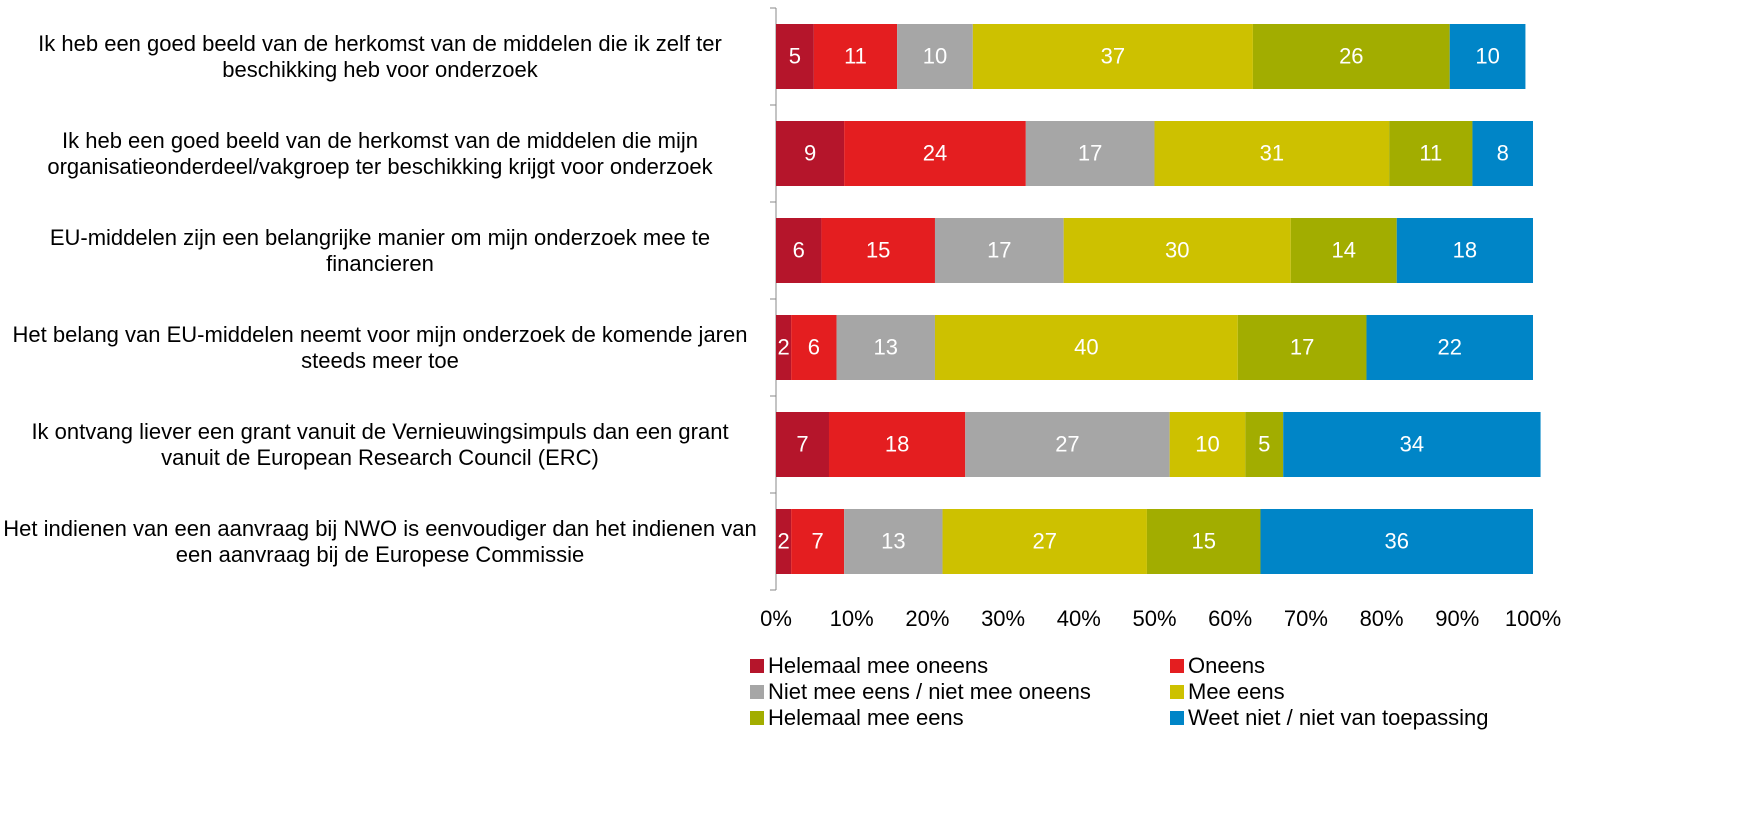  Describe the element at coordinates (927, 618) in the screenshot. I see `x-tick-label: 20%` at that location.